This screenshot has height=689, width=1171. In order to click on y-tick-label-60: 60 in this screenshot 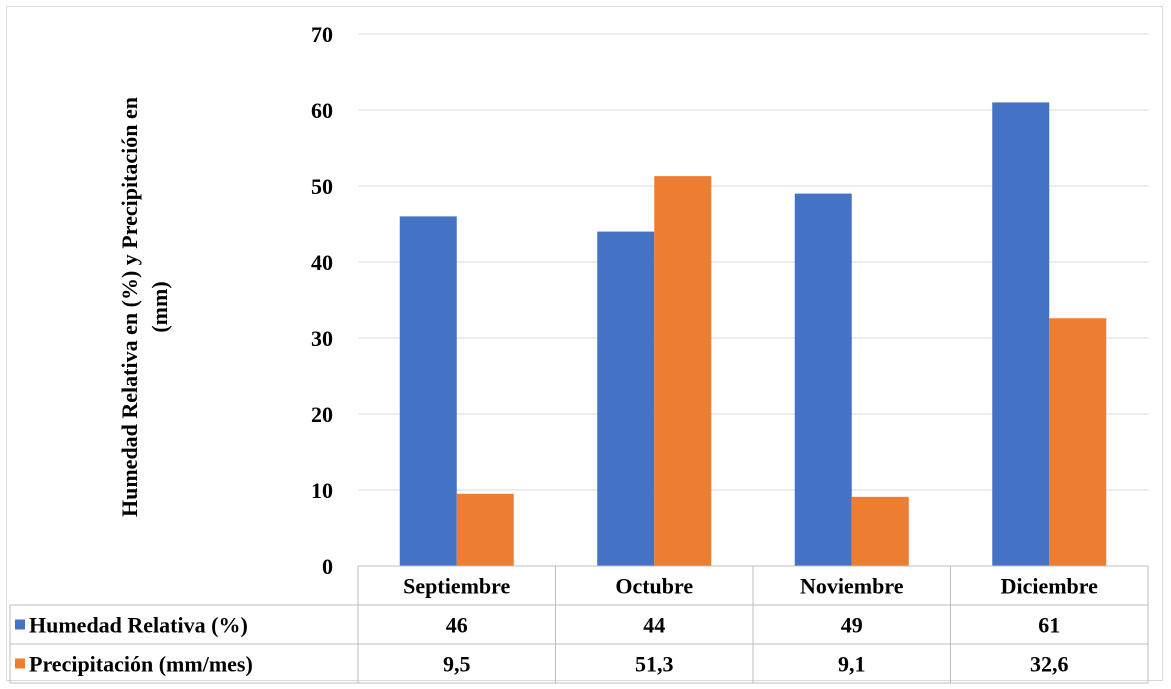, I will do `click(322, 110)`.